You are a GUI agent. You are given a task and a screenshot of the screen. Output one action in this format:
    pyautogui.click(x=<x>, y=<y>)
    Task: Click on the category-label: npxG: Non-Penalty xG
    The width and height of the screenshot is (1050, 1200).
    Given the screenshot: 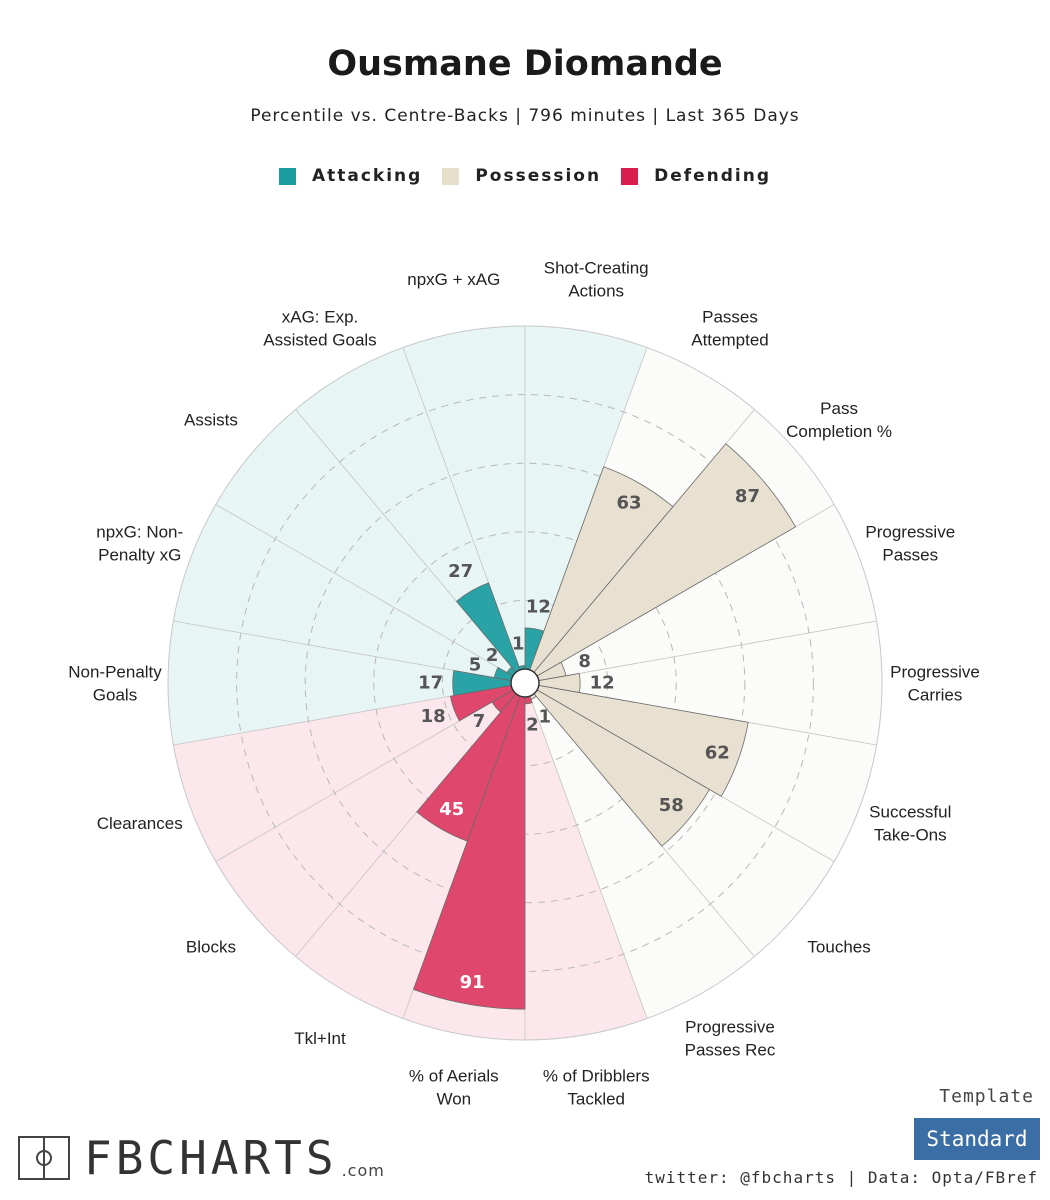 What is the action you would take?
    pyautogui.click(x=139, y=543)
    